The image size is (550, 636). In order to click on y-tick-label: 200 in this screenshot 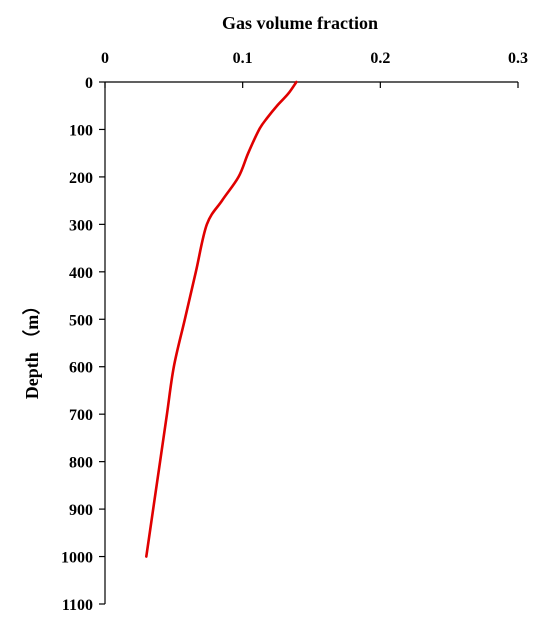, I will do `click(81, 178)`.